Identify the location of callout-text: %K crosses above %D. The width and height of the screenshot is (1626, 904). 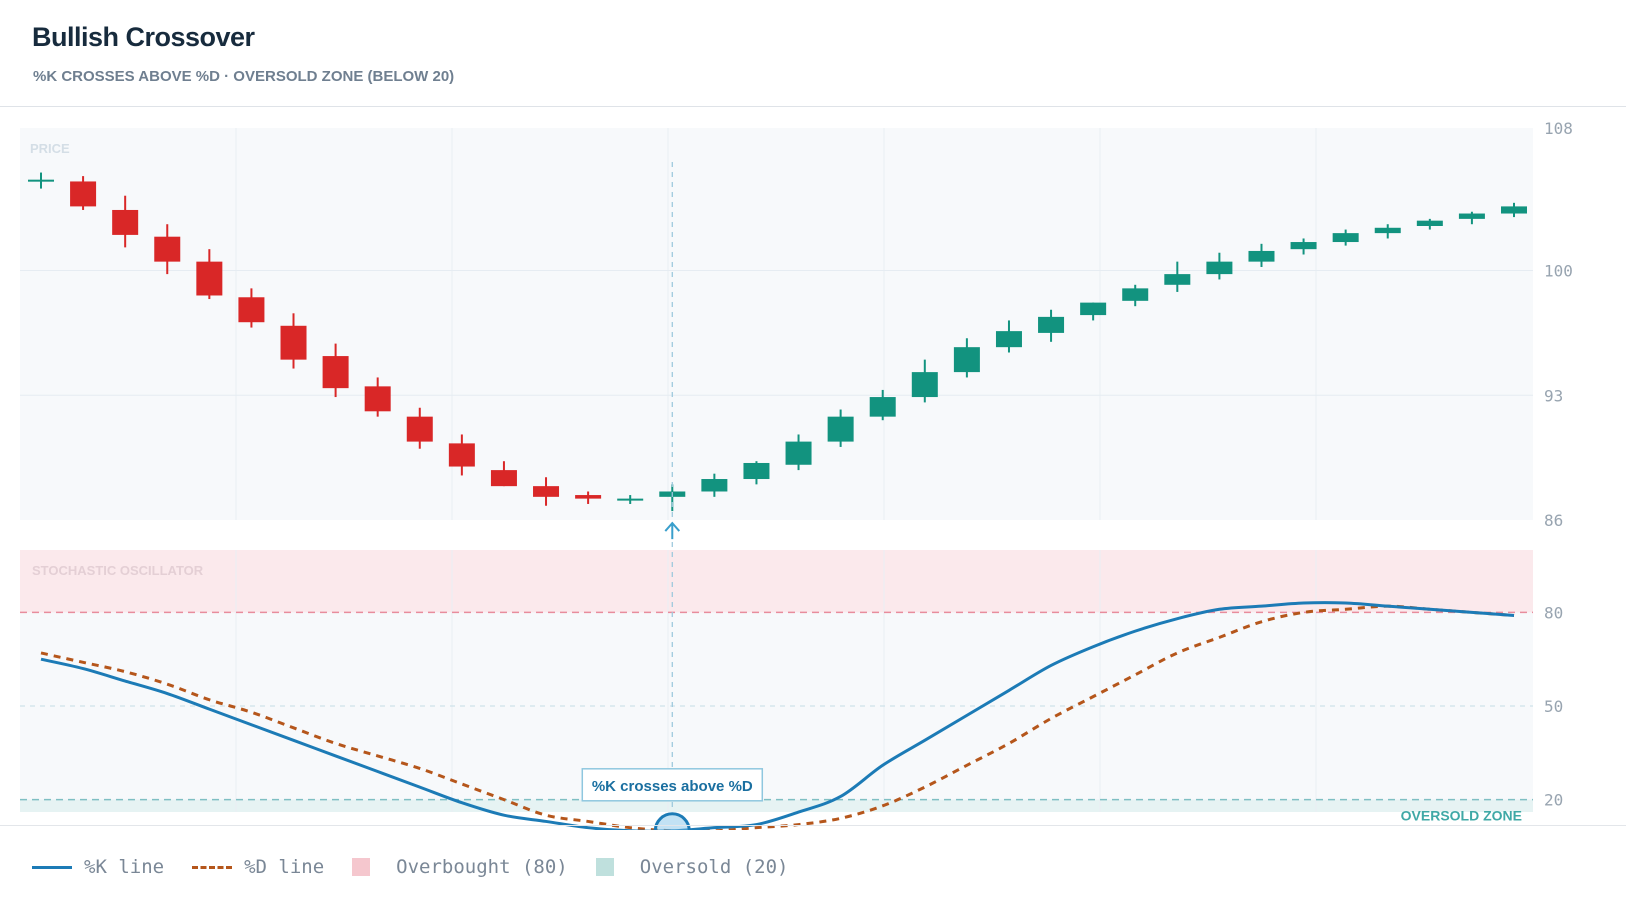
(672, 786).